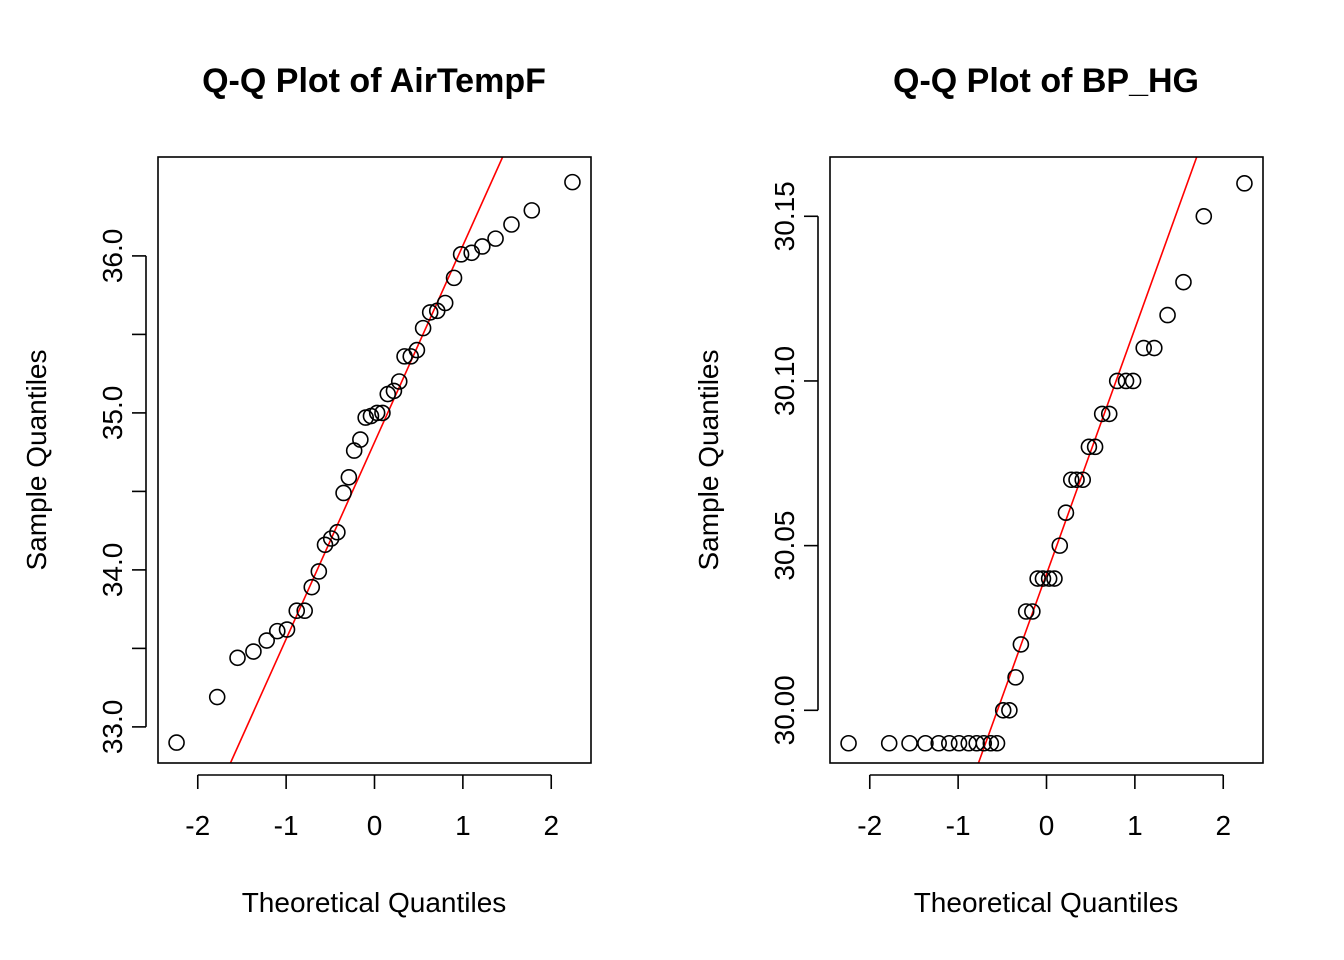 This screenshot has width=1344, height=960. Describe the element at coordinates (112, 727) in the screenshot. I see `y-tick-label: 33.0` at that location.